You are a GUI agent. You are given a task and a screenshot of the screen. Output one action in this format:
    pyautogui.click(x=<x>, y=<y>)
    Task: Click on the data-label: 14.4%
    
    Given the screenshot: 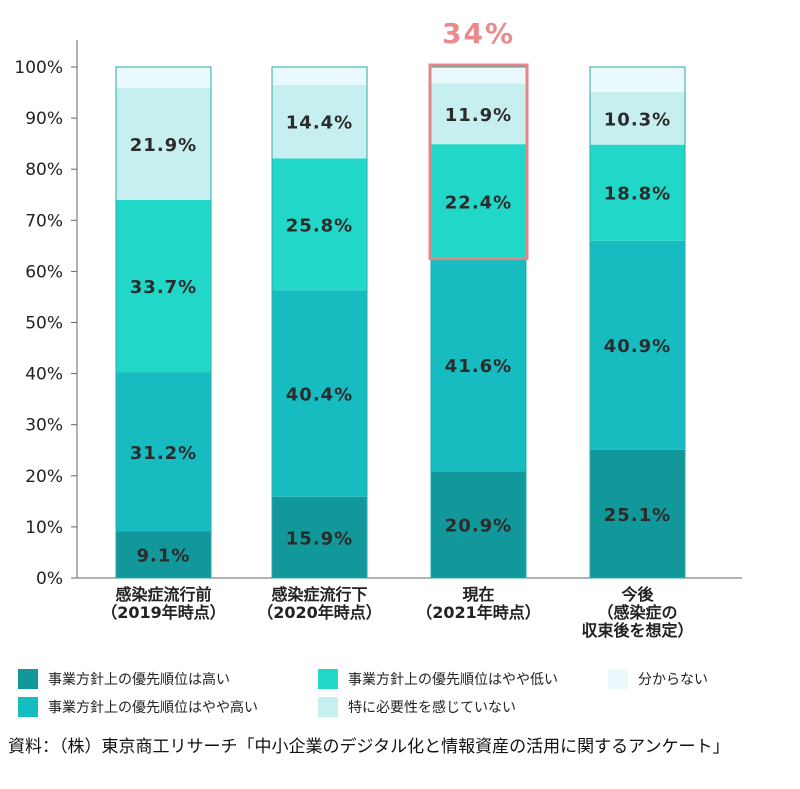 What is the action you would take?
    pyautogui.click(x=319, y=123)
    